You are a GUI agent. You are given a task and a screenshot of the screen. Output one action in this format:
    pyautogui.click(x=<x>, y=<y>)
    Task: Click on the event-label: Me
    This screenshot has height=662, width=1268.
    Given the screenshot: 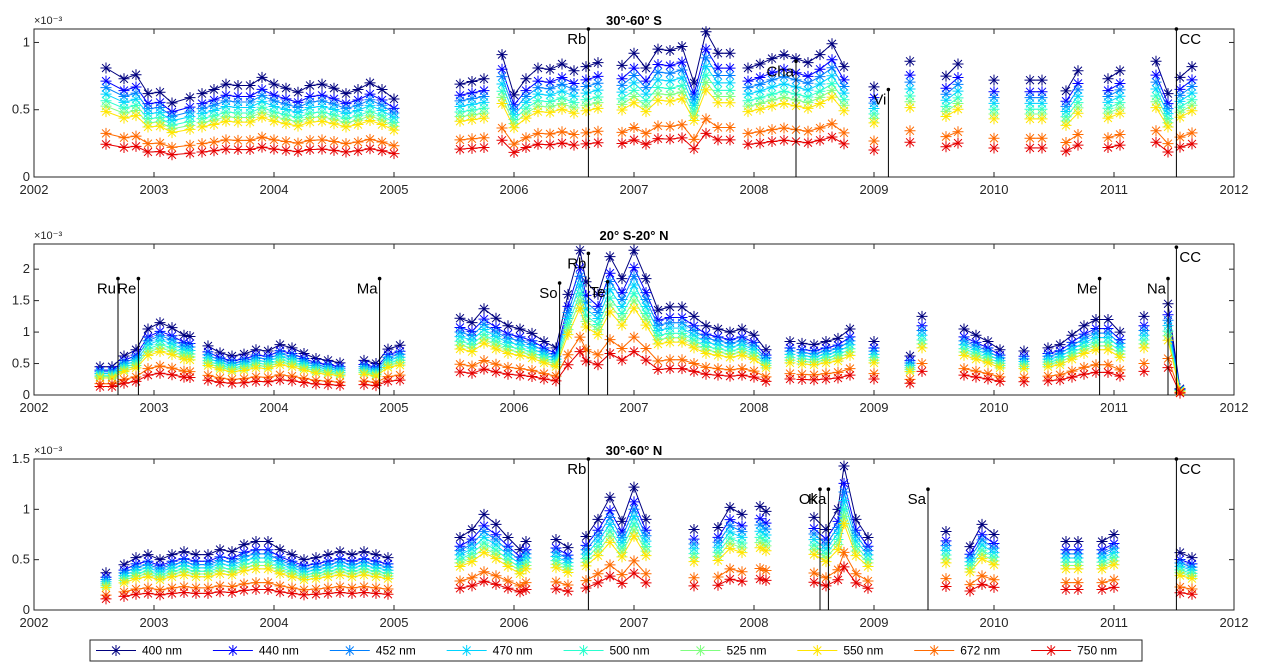 What is the action you would take?
    pyautogui.click(x=1087, y=289)
    